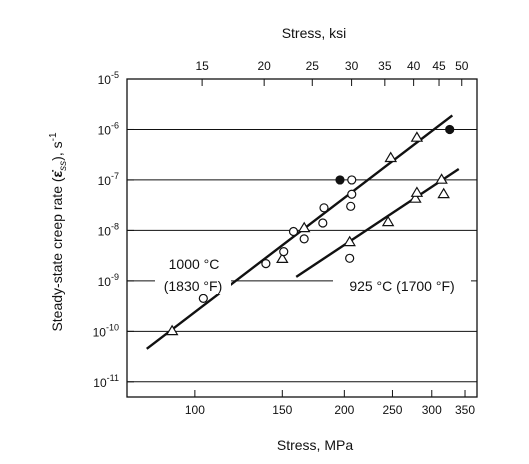 This screenshot has height=464, width=529. Describe the element at coordinates (115, 176) in the screenshot. I see `y-tick-exponent: -7` at that location.